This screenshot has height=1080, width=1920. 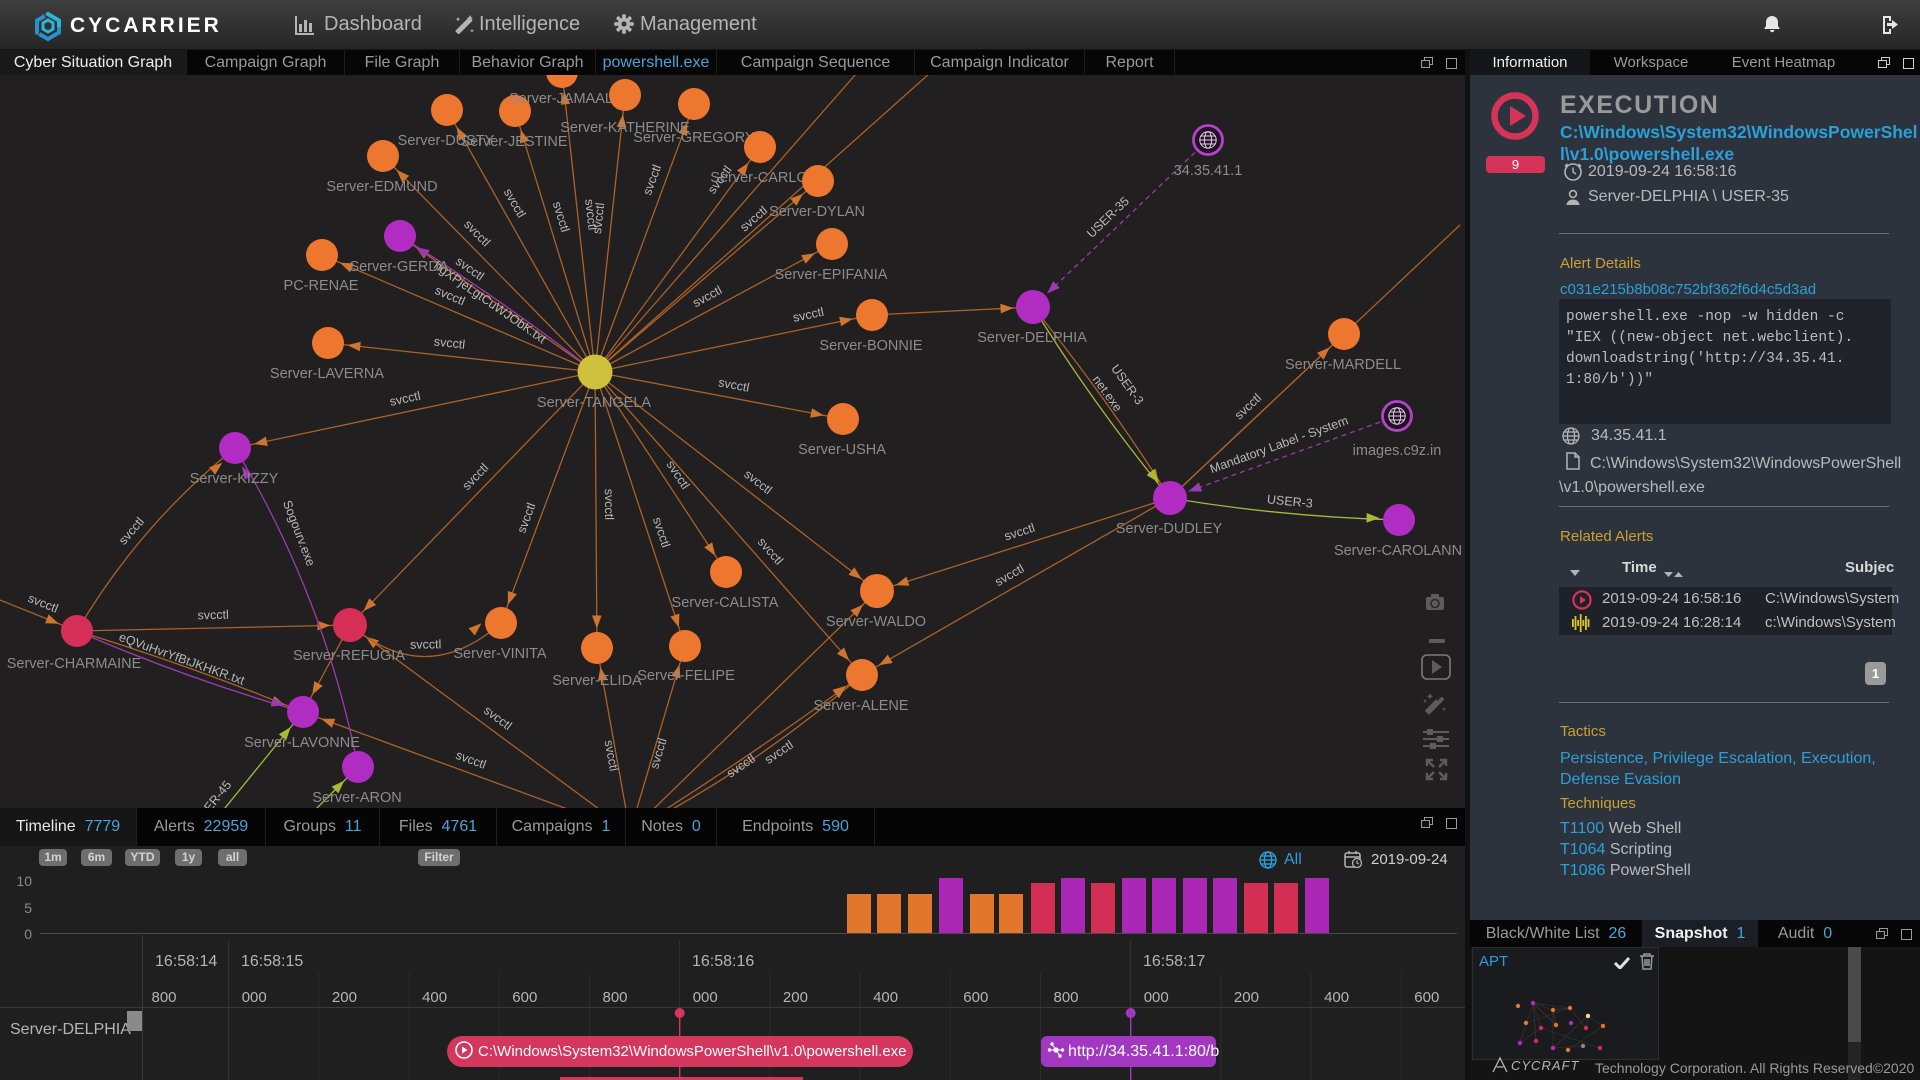 What do you see at coordinates (272, 961) in the screenshot?
I see `svg-text: 16:58:15` at bounding box center [272, 961].